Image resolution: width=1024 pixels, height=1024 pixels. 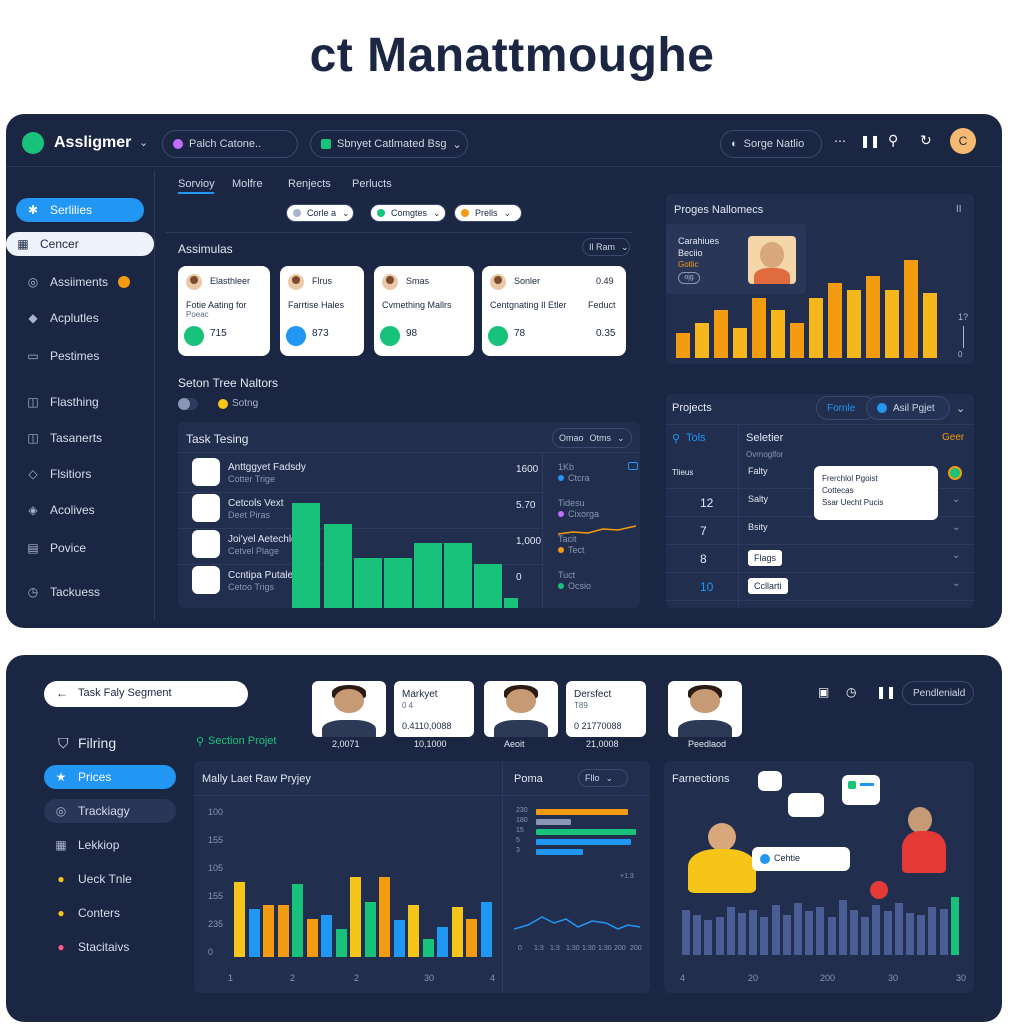 I want to click on filter-chip-0: Corle a ⌄, so click(x=320, y=213).